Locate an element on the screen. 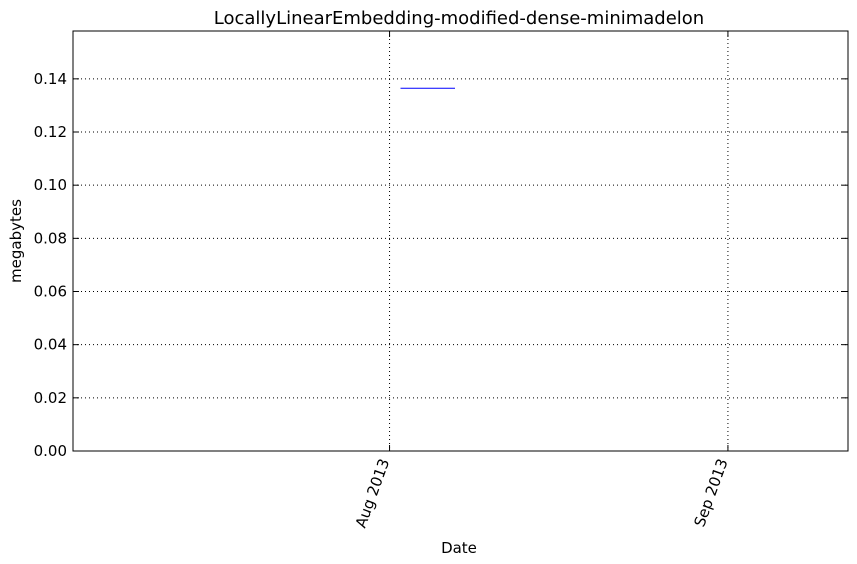  y-tick-label: 0.04 is located at coordinates (50, 345).